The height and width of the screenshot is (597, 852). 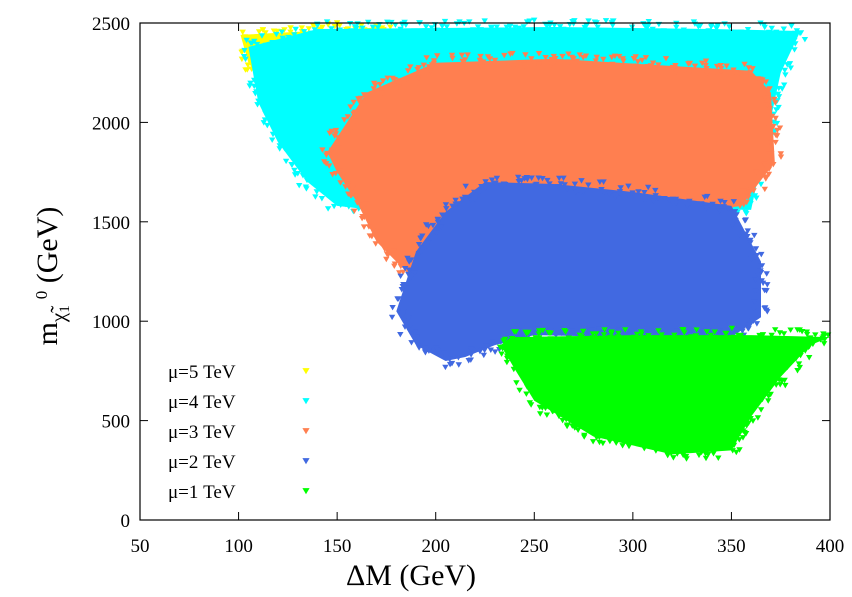 I want to click on legend-label: μ=1 TeV, so click(x=202, y=492).